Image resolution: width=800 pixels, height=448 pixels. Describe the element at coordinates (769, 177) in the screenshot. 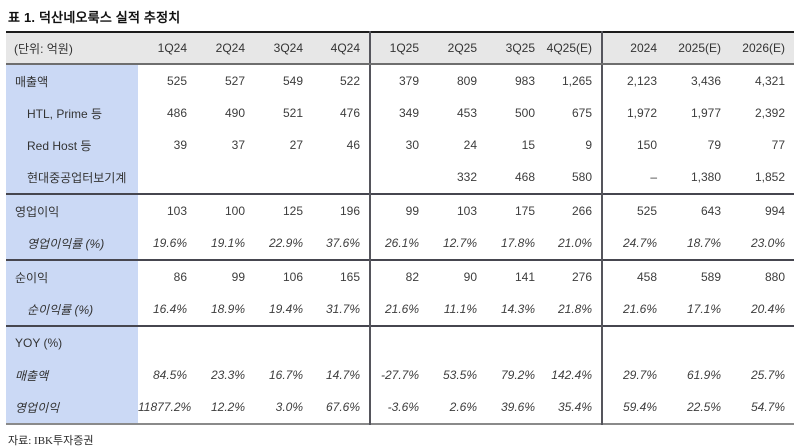

I see `cell: 1,852` at that location.